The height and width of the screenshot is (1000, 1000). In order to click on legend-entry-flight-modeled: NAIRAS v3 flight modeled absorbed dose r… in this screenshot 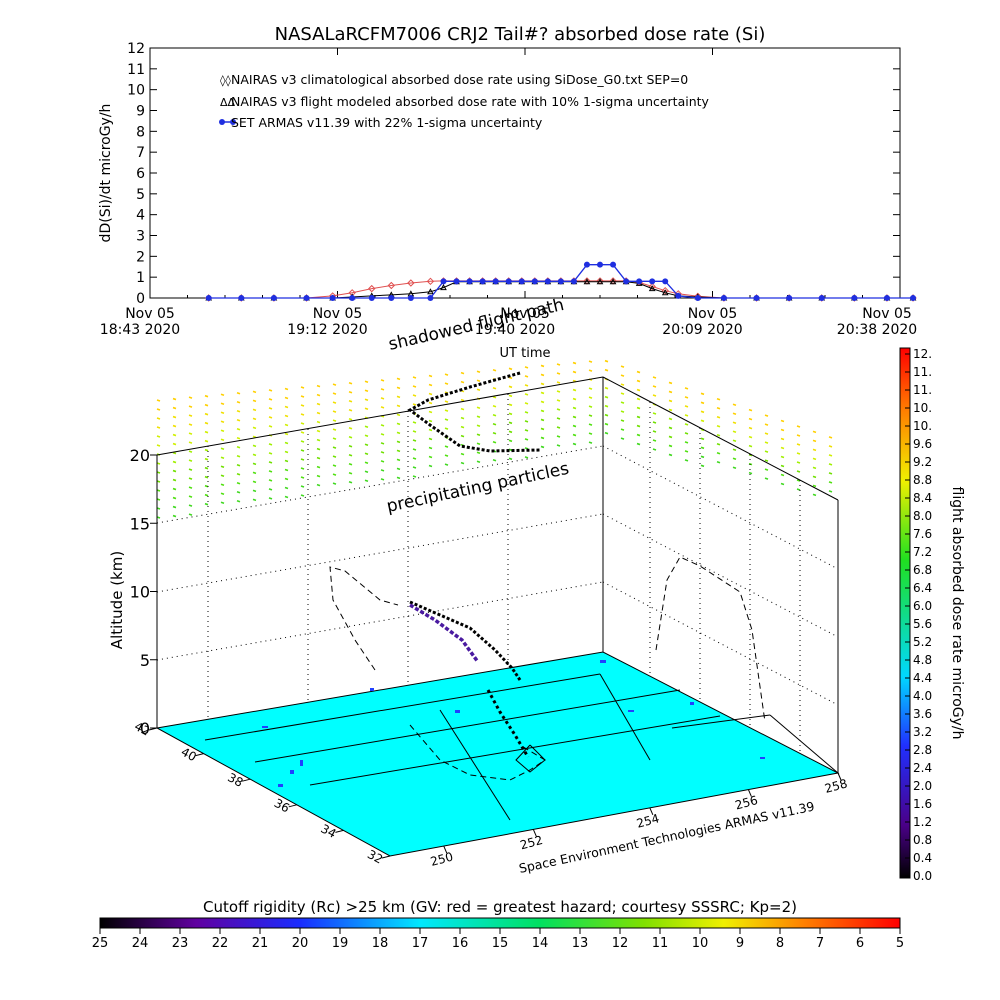, I will do `click(470, 101)`.